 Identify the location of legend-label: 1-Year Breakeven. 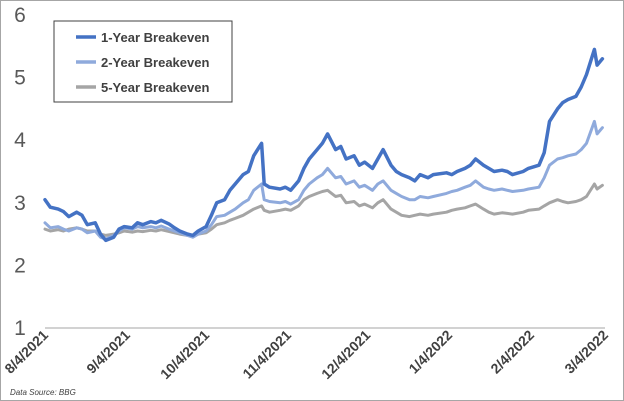
(155, 37).